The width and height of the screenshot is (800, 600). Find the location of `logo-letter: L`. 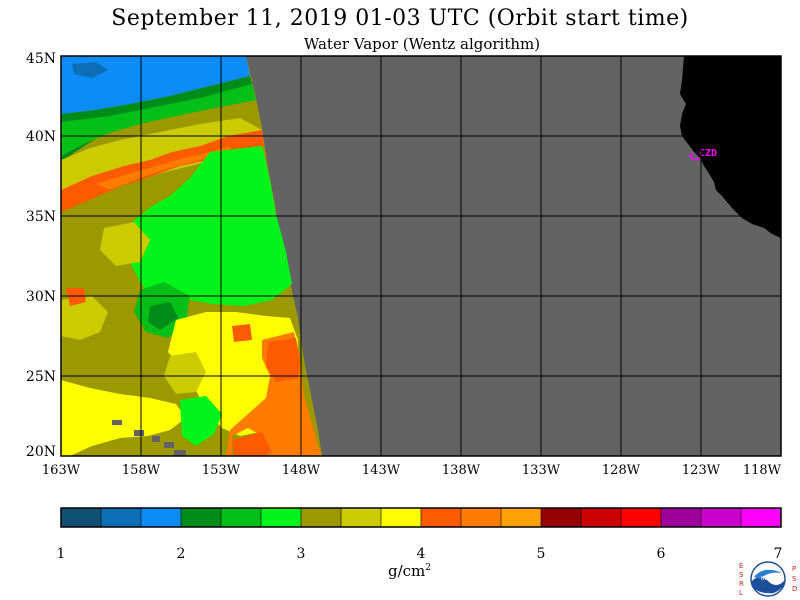

logo-letter: L is located at coordinates (741, 593).